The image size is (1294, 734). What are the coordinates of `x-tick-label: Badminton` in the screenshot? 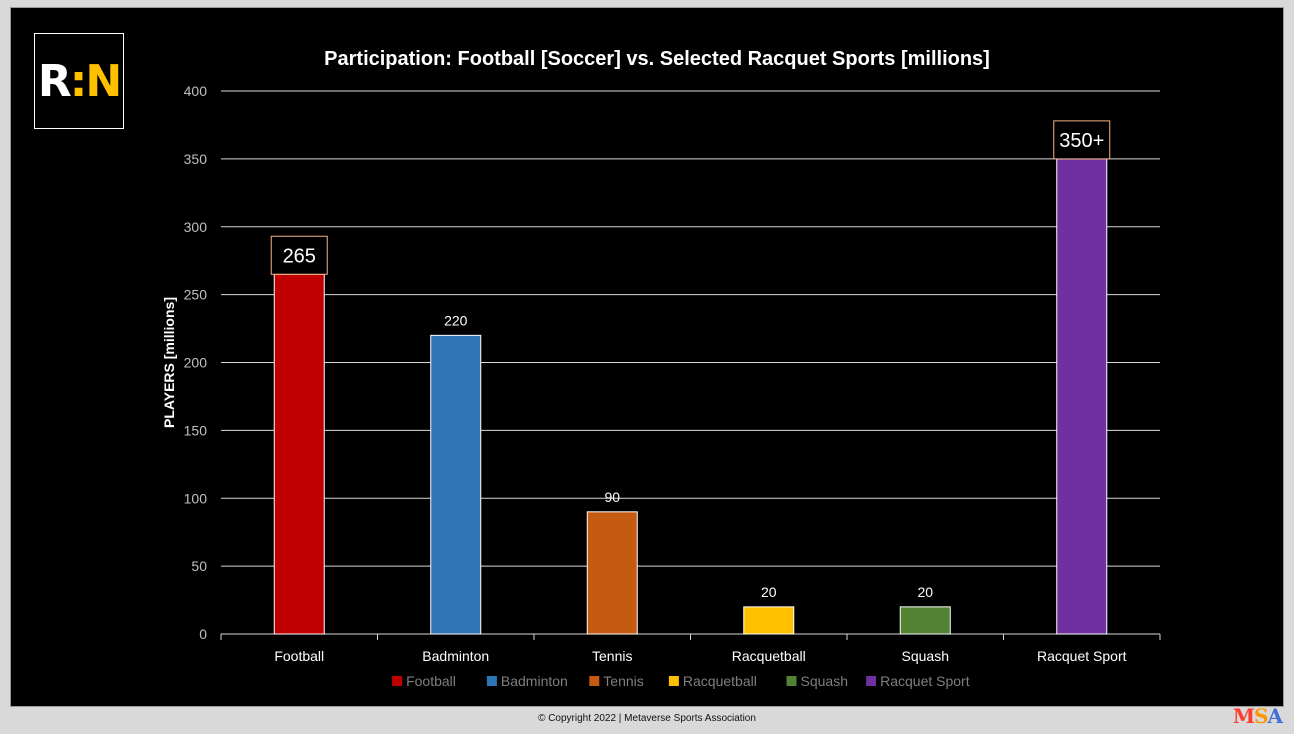 It's located at (455, 656).